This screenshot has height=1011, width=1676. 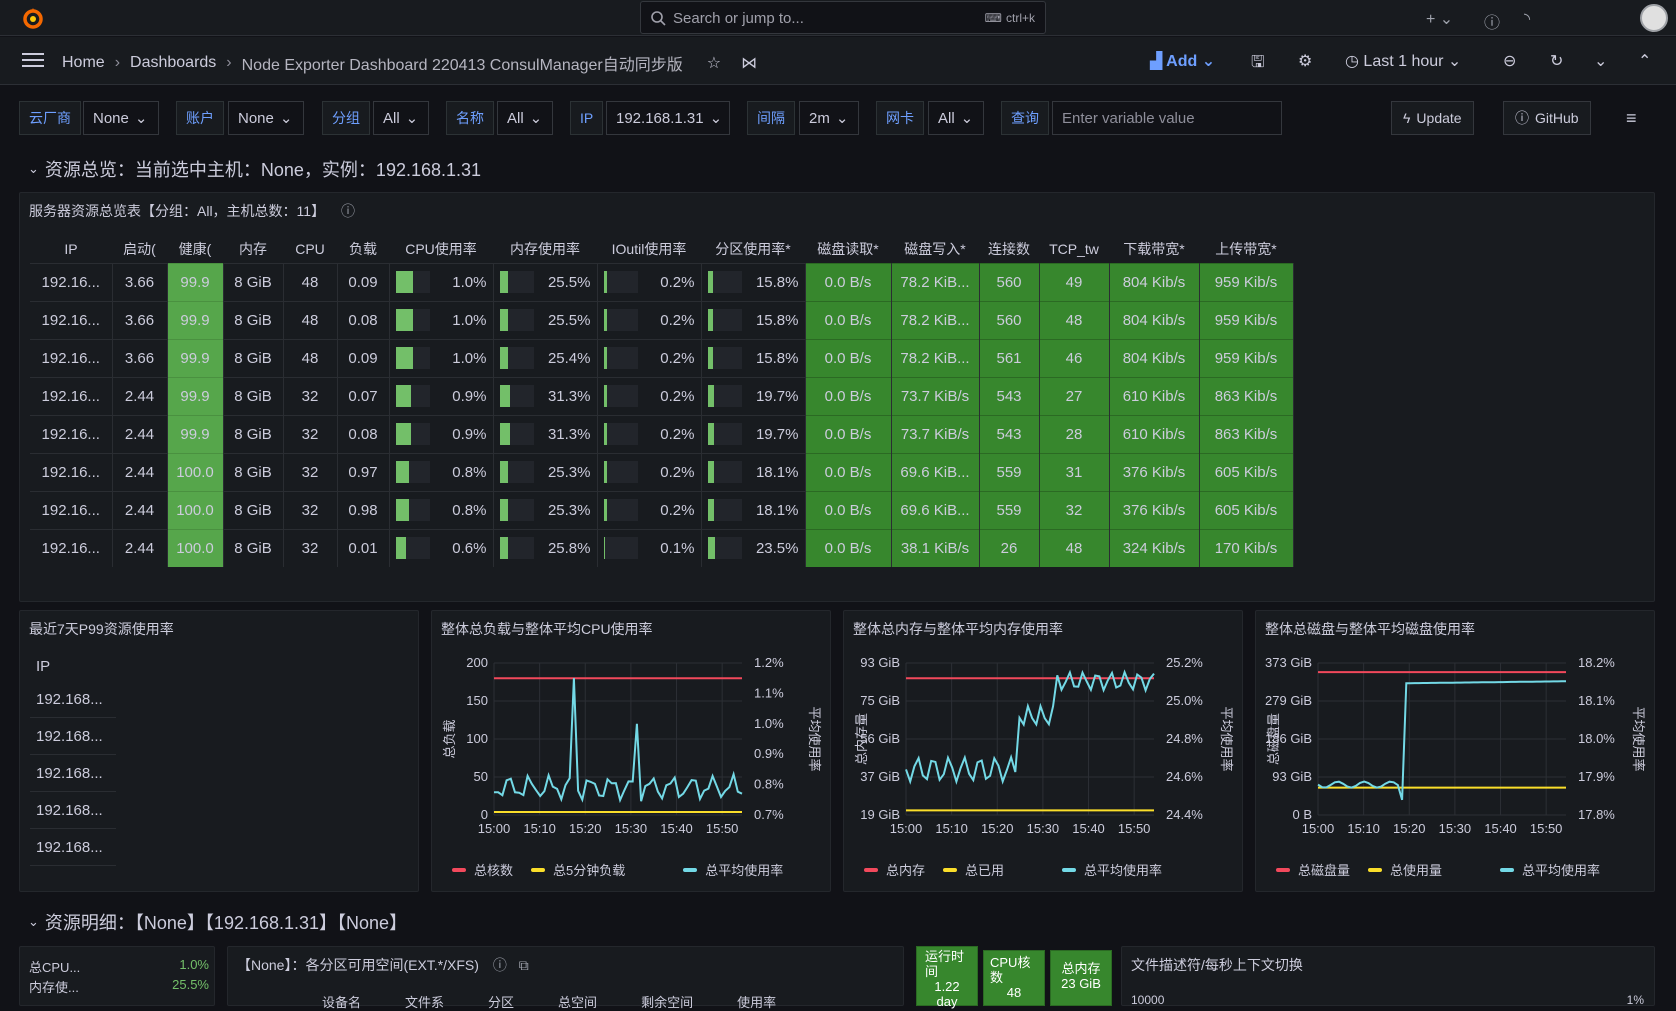 I want to click on legend-item: 总核数, so click(x=482, y=869).